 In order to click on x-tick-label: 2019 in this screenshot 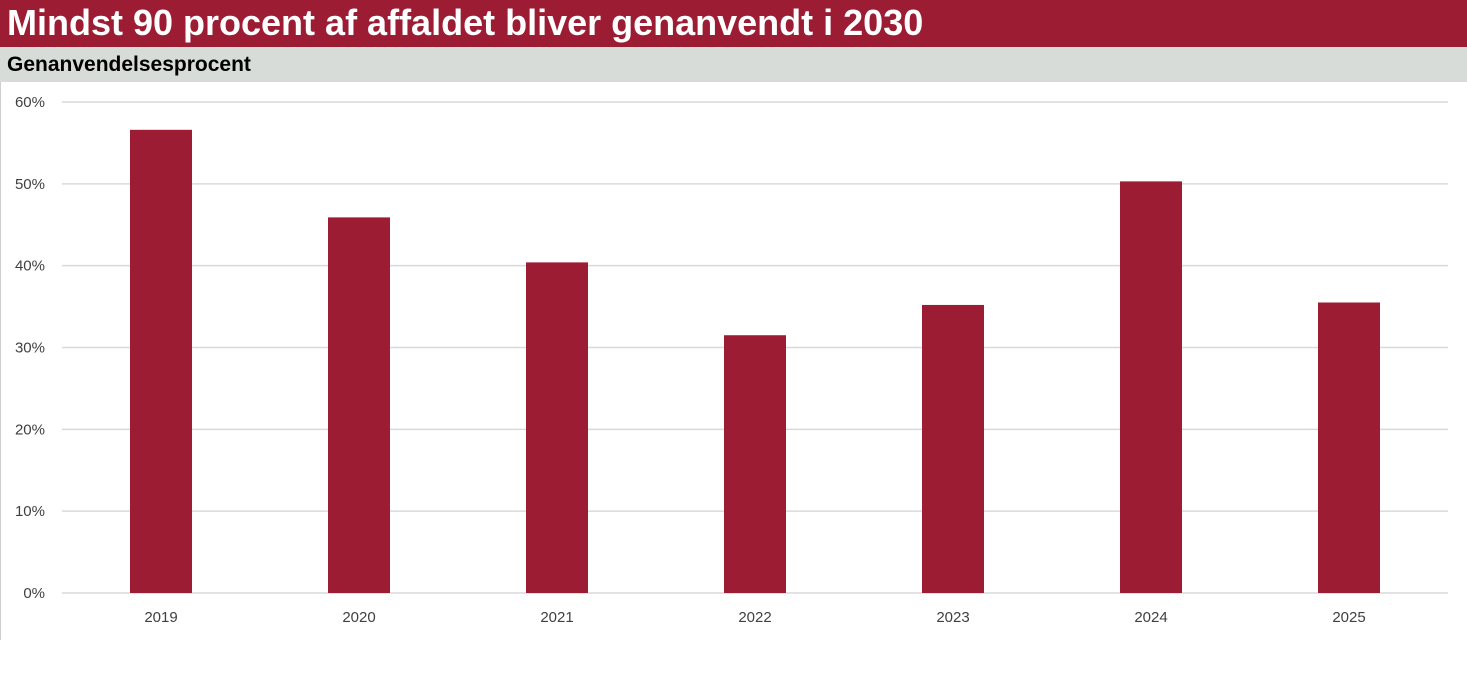, I will do `click(160, 617)`.